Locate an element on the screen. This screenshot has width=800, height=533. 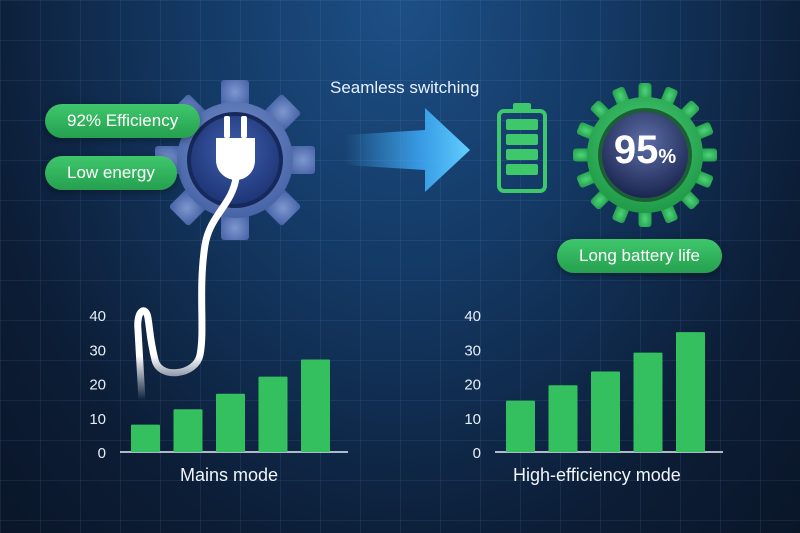
mains-mode-y-tick-label: 20 is located at coordinates (97, 385).